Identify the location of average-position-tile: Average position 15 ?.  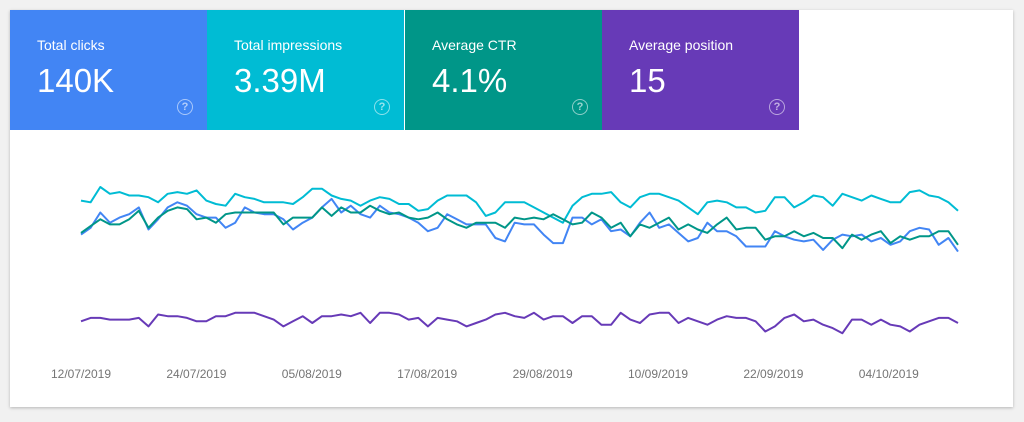
(700, 70).